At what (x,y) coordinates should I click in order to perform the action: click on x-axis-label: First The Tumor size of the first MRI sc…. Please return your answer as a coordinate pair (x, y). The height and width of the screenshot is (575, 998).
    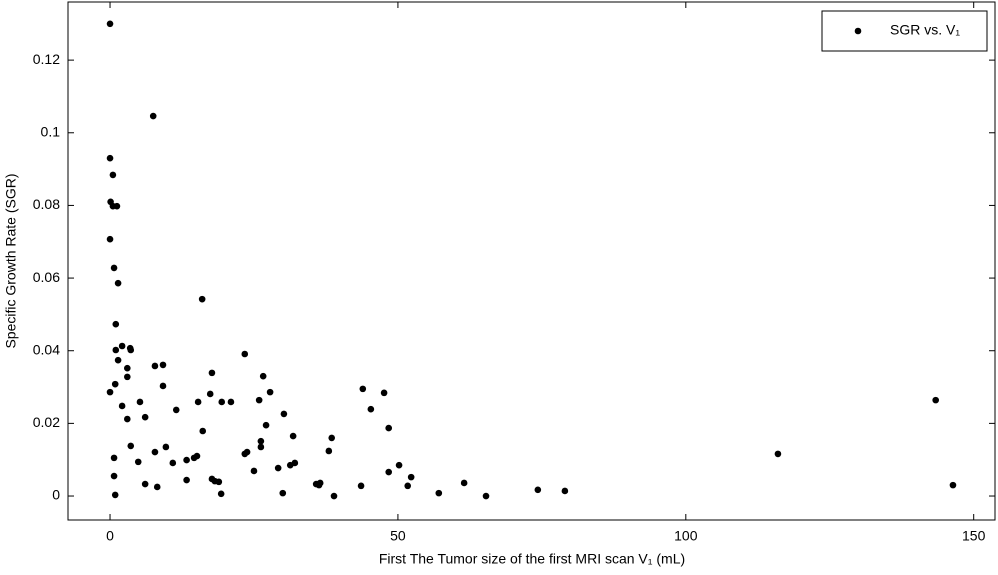
    Looking at the image, I should click on (532, 559).